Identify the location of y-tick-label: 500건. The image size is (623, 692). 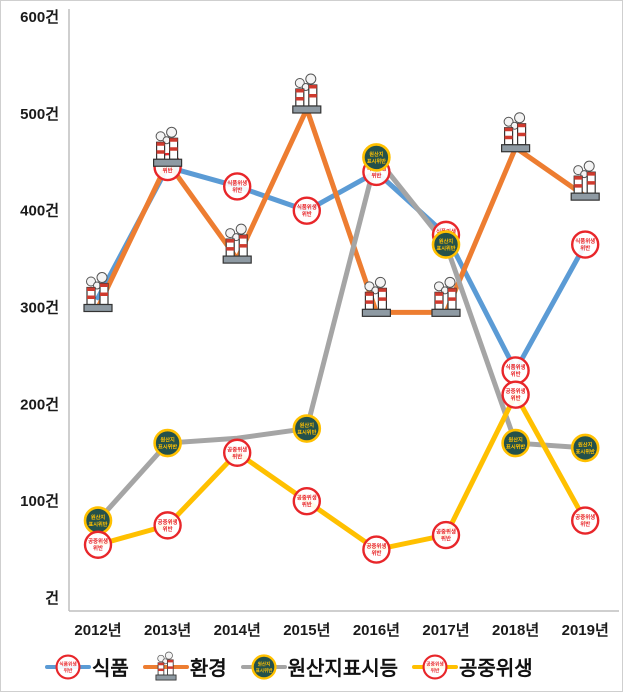
(39, 114).